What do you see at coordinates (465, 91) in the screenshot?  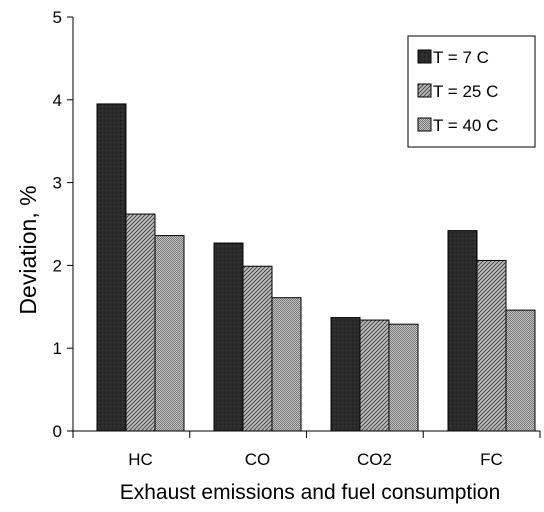 I see `legend-label: T = 25 C` at bounding box center [465, 91].